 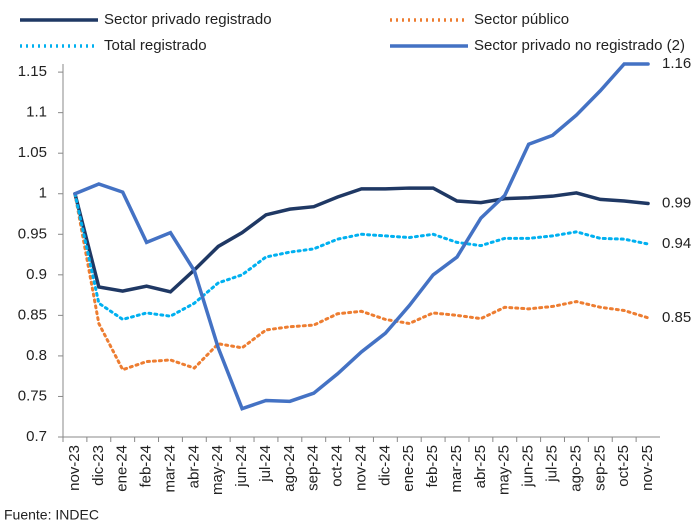 I want to click on x-tick-label: nov-23, so click(x=74, y=468).